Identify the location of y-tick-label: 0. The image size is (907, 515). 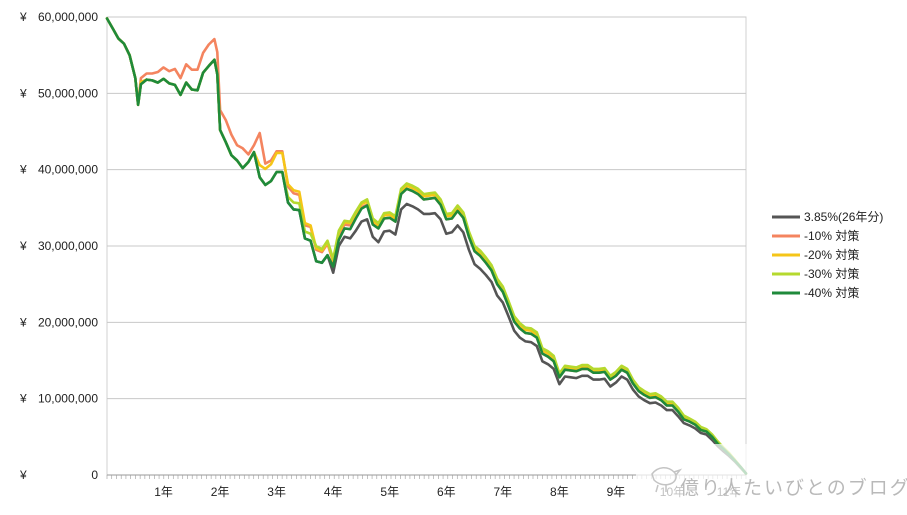
(94, 475).